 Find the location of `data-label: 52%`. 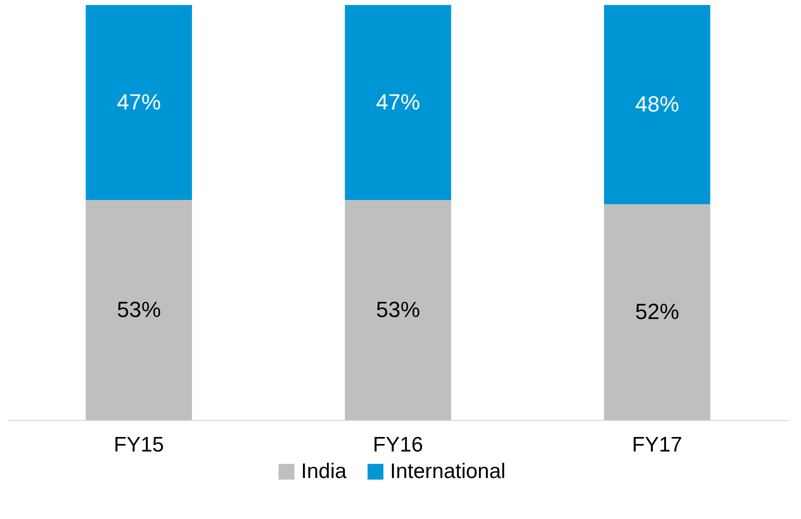

data-label: 52% is located at coordinates (657, 311).